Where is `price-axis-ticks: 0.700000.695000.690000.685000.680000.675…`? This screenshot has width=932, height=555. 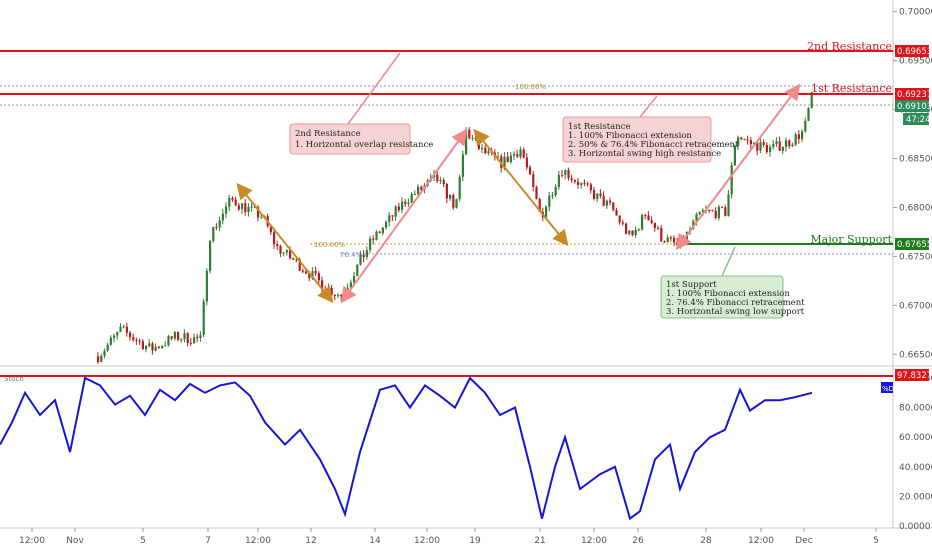
price-axis-ticks: 0.700000.695000.690000.685000.680000.675… is located at coordinates (912, 184).